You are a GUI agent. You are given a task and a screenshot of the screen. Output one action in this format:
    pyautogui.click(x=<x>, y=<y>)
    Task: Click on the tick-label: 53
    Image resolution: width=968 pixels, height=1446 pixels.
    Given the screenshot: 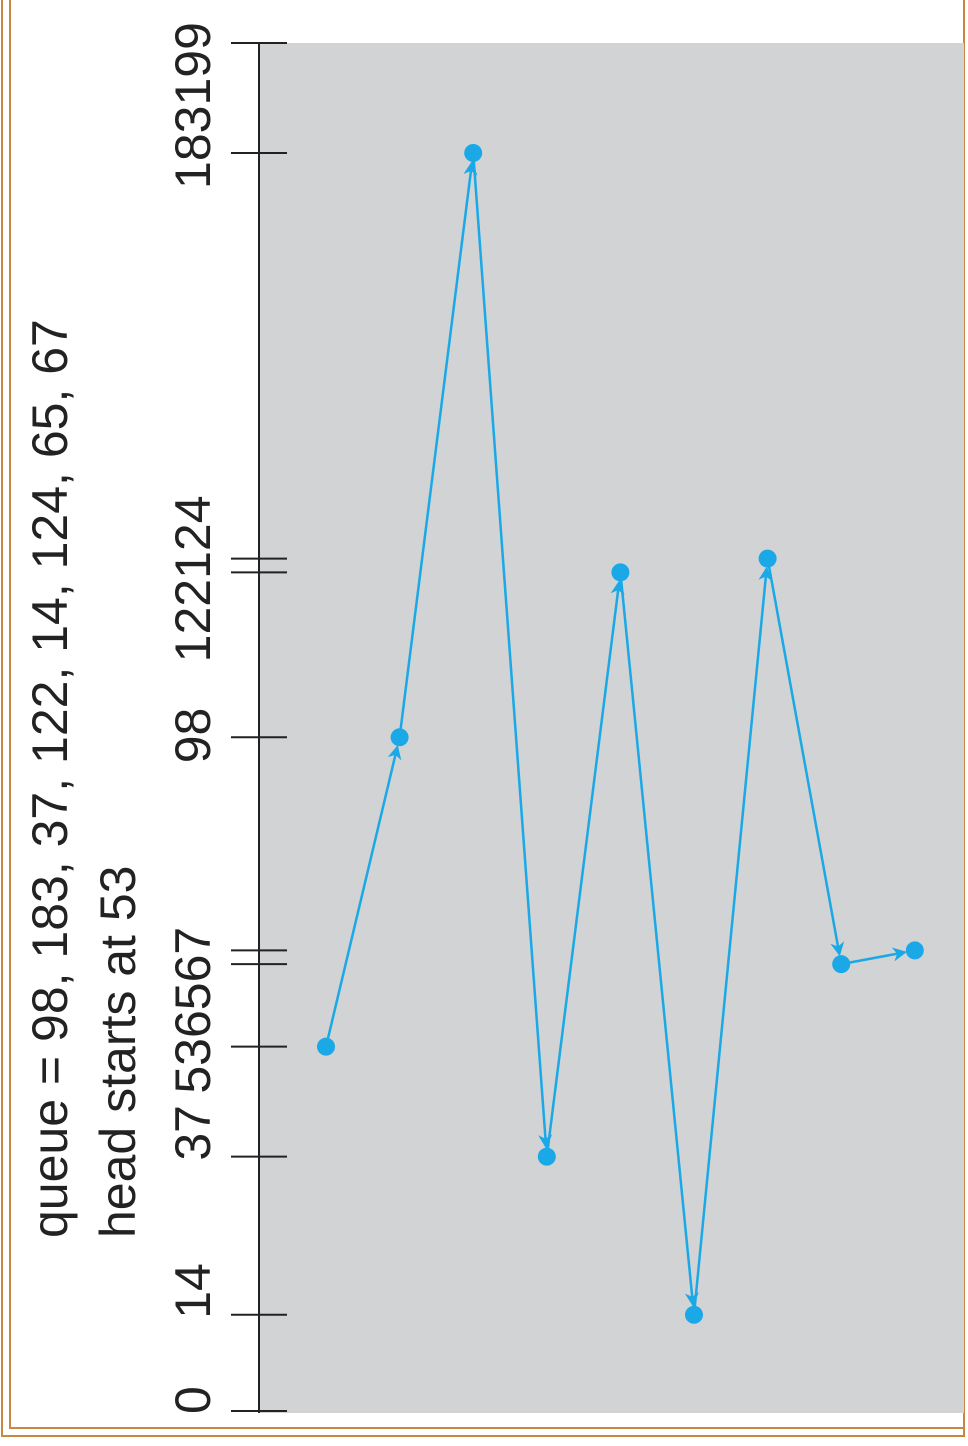 What is the action you would take?
    pyautogui.click(x=193, y=1066)
    